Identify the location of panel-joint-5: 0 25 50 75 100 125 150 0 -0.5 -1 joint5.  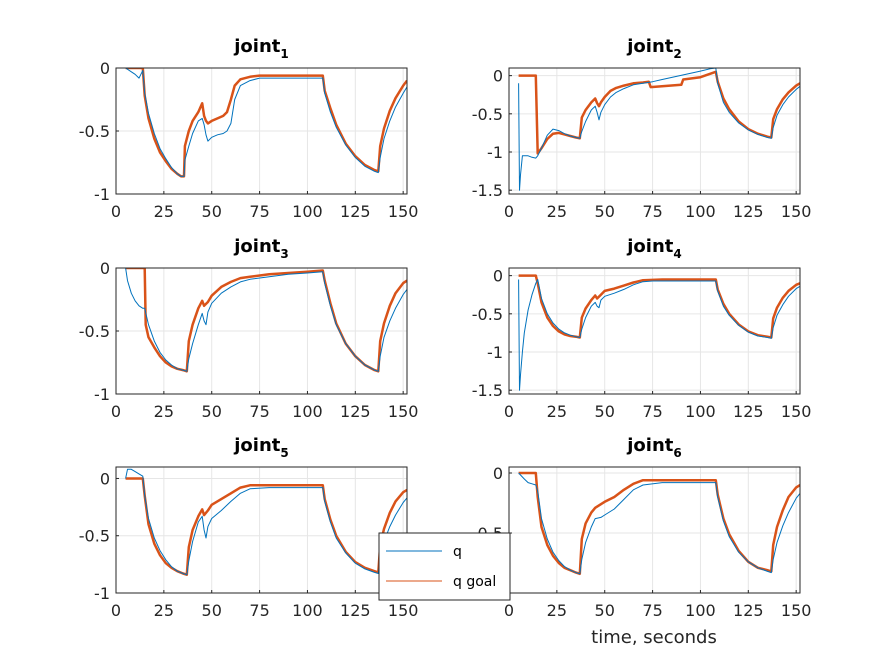
(249, 527).